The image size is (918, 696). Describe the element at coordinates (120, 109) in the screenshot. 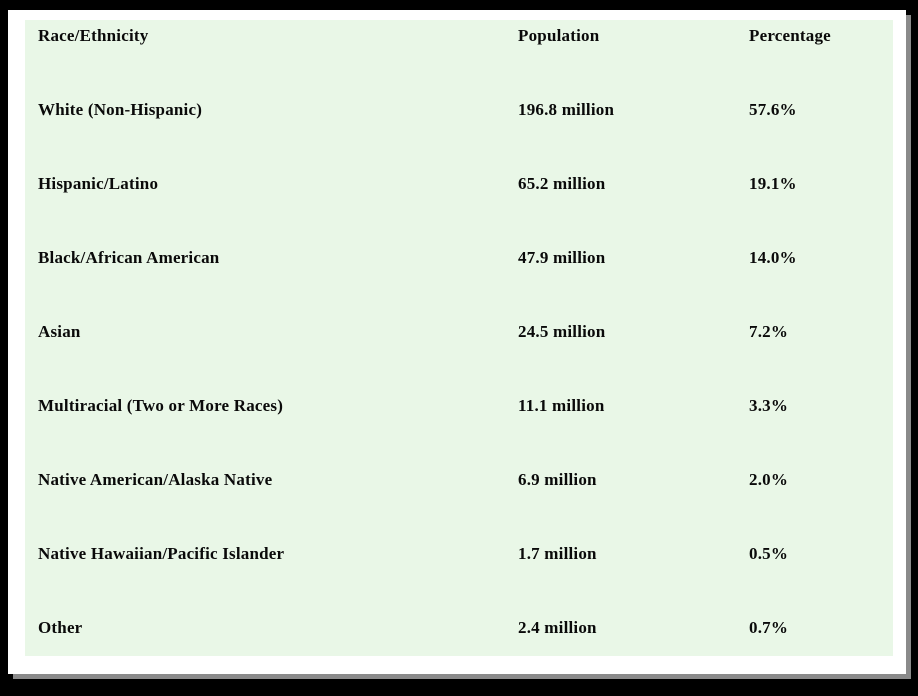

I see `race-cell: White (Non-Hispanic)` at that location.